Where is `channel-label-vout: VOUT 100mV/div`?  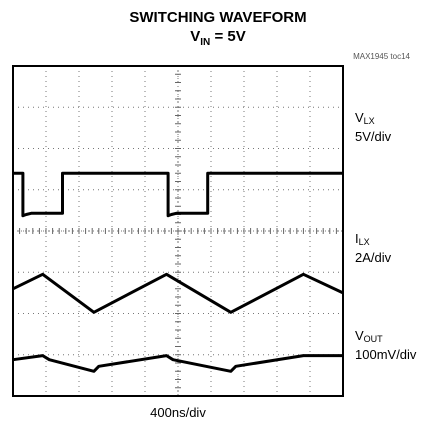 channel-label-vout: VOUT 100mV/div is located at coordinates (385, 345).